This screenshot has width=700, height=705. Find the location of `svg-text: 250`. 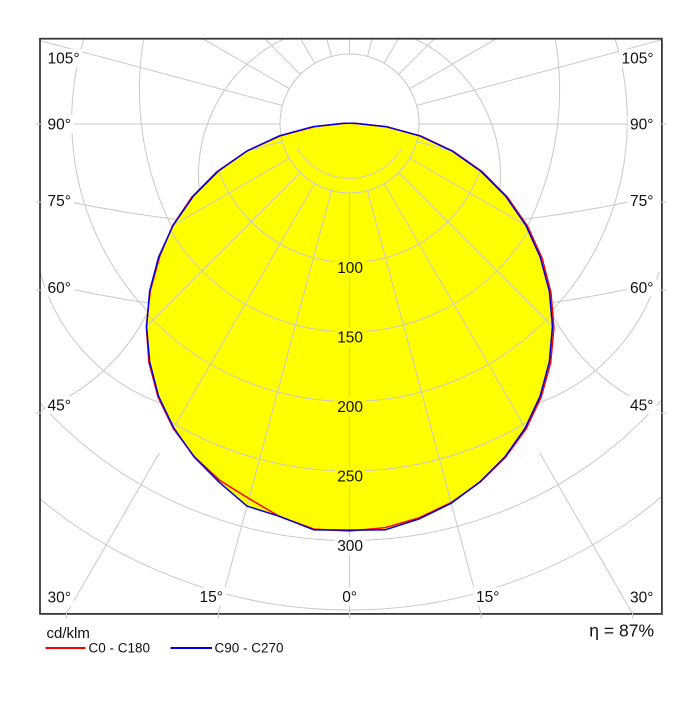

svg-text: 250 is located at coordinates (350, 477).